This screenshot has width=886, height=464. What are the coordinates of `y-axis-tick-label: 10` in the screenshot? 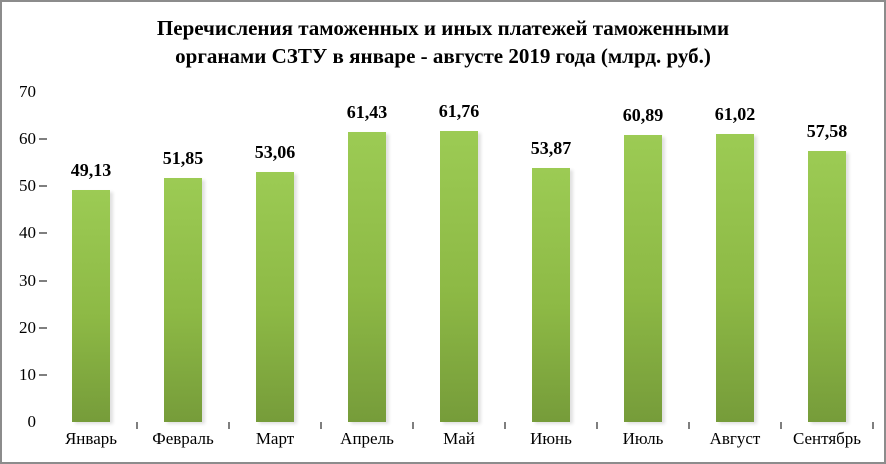 It's located at (27, 374).